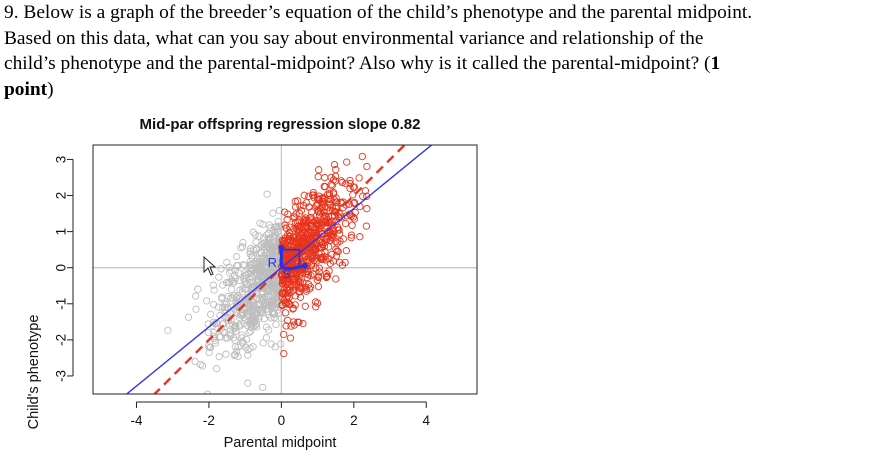 The height and width of the screenshot is (457, 896). I want to click on y-tick-label: 2, so click(61, 196).